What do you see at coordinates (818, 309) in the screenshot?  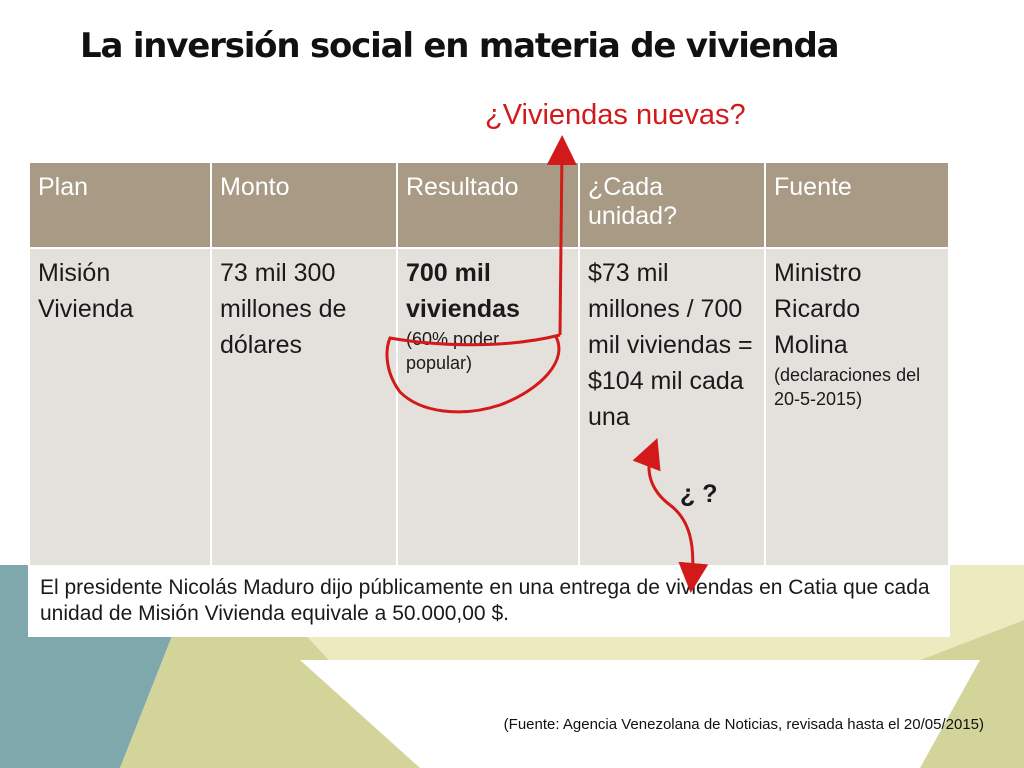 I see `fuente-main: Ministro Ricardo Molina` at bounding box center [818, 309].